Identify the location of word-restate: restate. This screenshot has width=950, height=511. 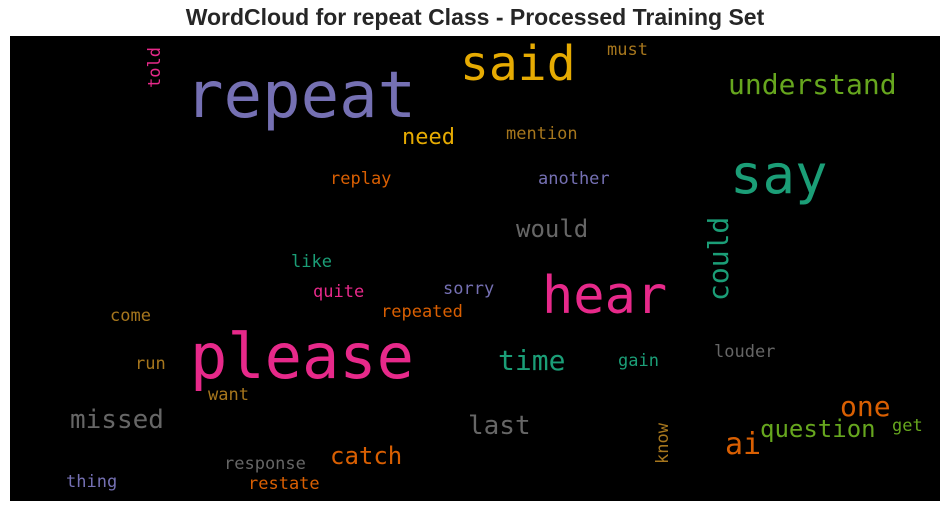
(284, 484).